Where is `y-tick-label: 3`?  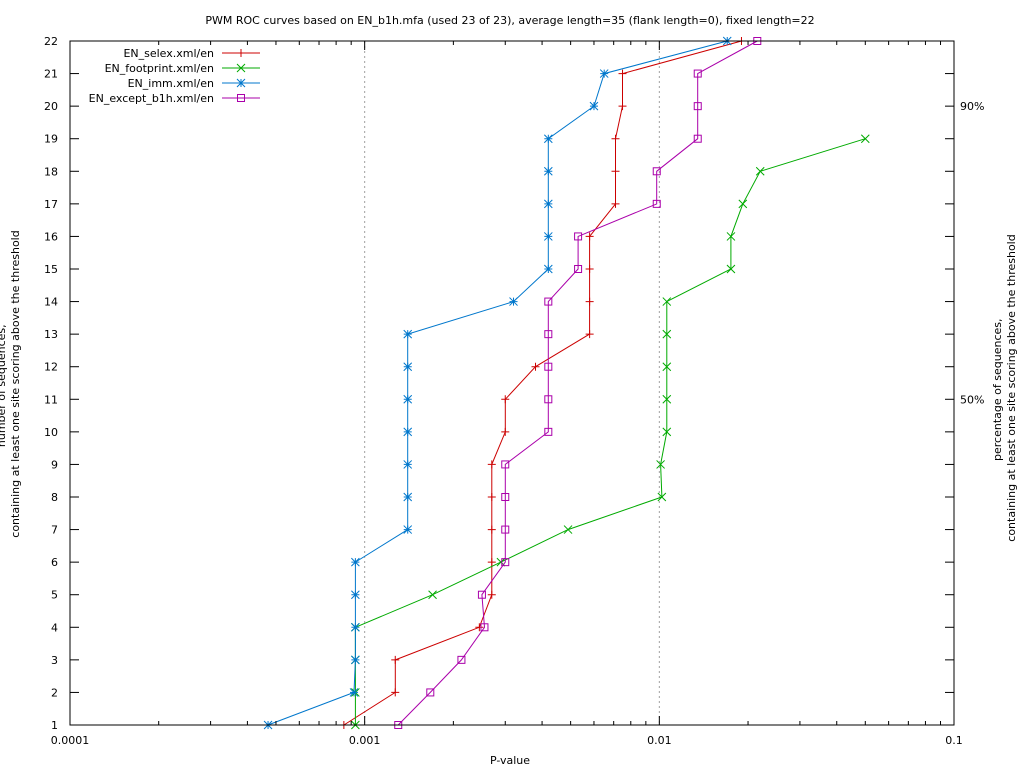 y-tick-label: 3 is located at coordinates (54, 660).